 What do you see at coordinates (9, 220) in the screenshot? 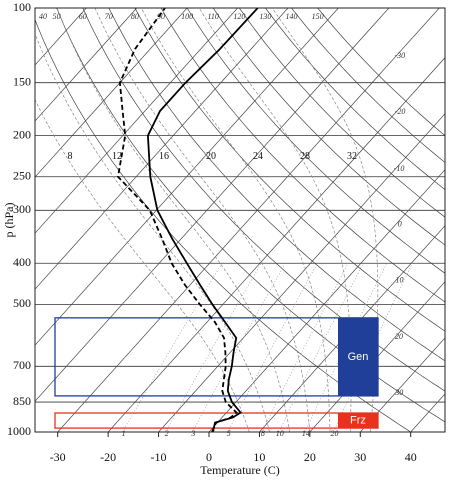
I see `y-axis-title: p (hPa)` at bounding box center [9, 220].